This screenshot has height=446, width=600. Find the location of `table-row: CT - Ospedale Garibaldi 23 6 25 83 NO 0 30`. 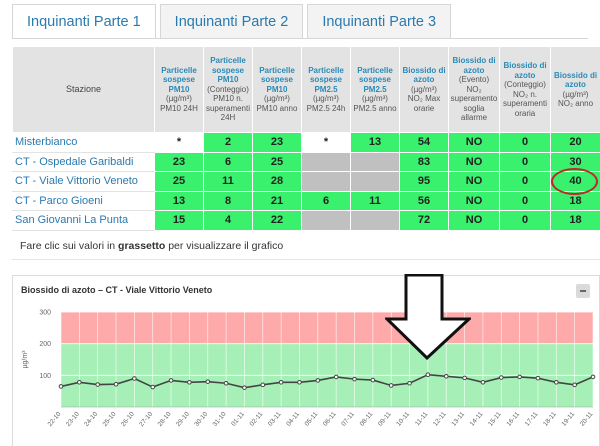

table-row: CT - Ospedale Garibaldi 23 6 25 83 NO 0 30 is located at coordinates (306, 161).